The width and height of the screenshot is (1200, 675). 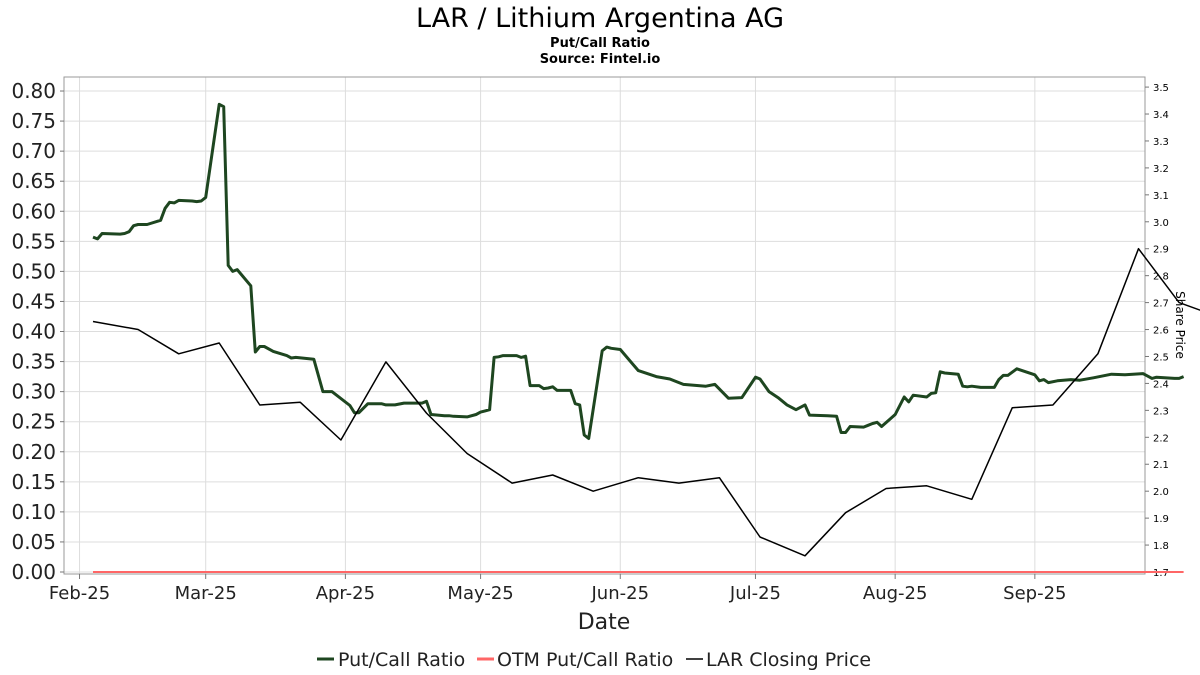 What do you see at coordinates (33, 422) in the screenshot?
I see `y-tick-label: 0.25` at bounding box center [33, 422].